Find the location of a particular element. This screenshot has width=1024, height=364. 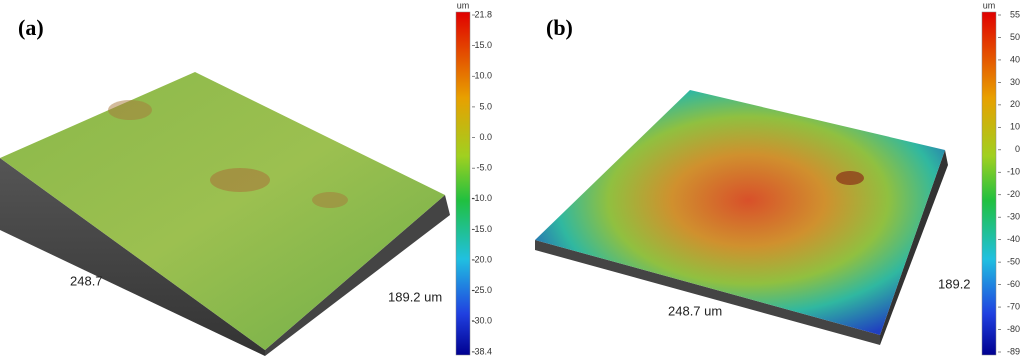

colorbar-tick-label: -89 is located at coordinates (1013, 351).